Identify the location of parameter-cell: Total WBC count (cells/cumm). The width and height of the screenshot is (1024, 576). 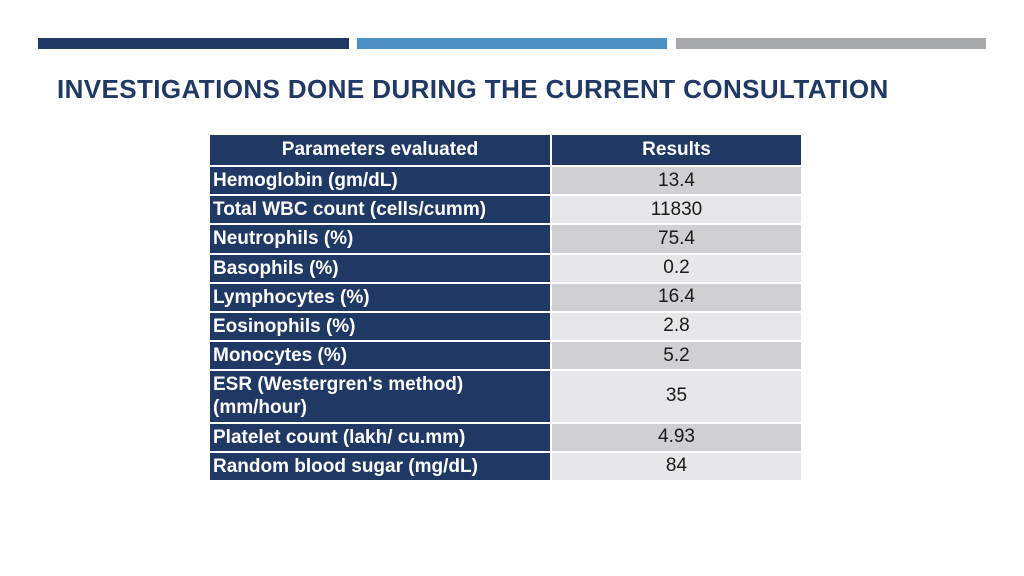
(380, 210).